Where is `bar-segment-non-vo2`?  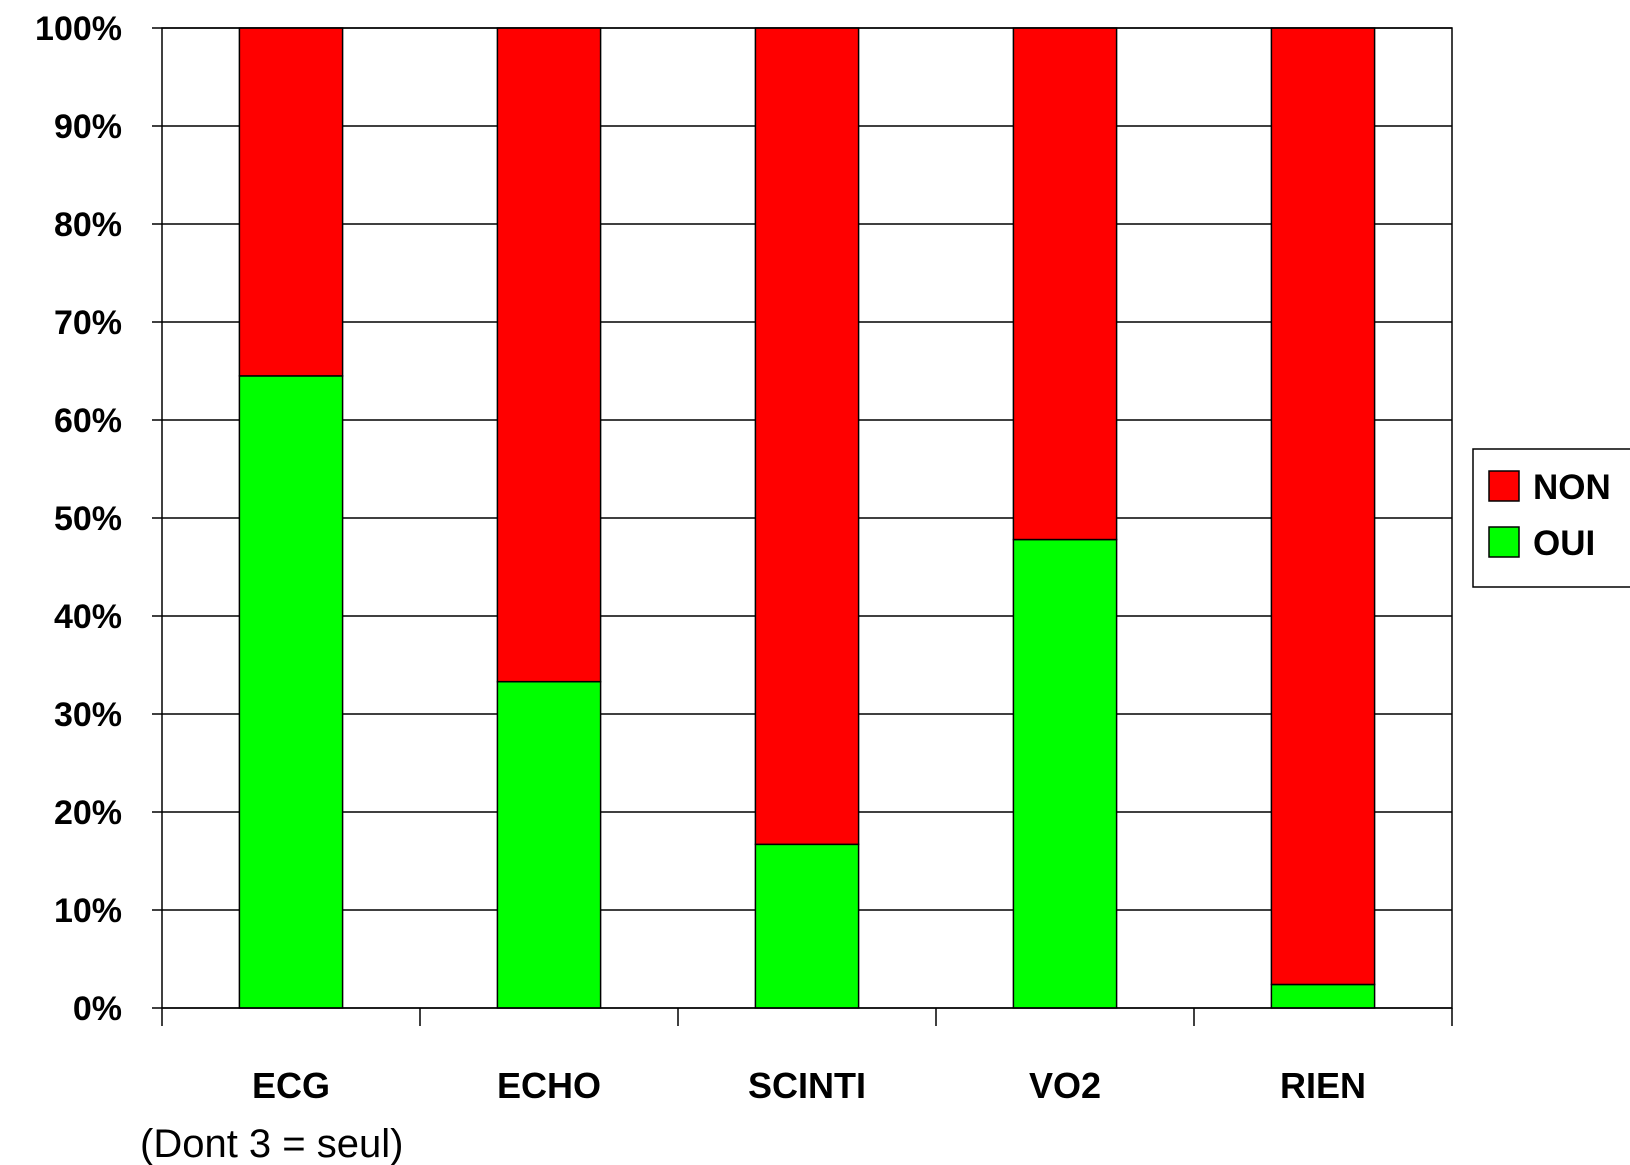 bar-segment-non-vo2 is located at coordinates (1064, 284).